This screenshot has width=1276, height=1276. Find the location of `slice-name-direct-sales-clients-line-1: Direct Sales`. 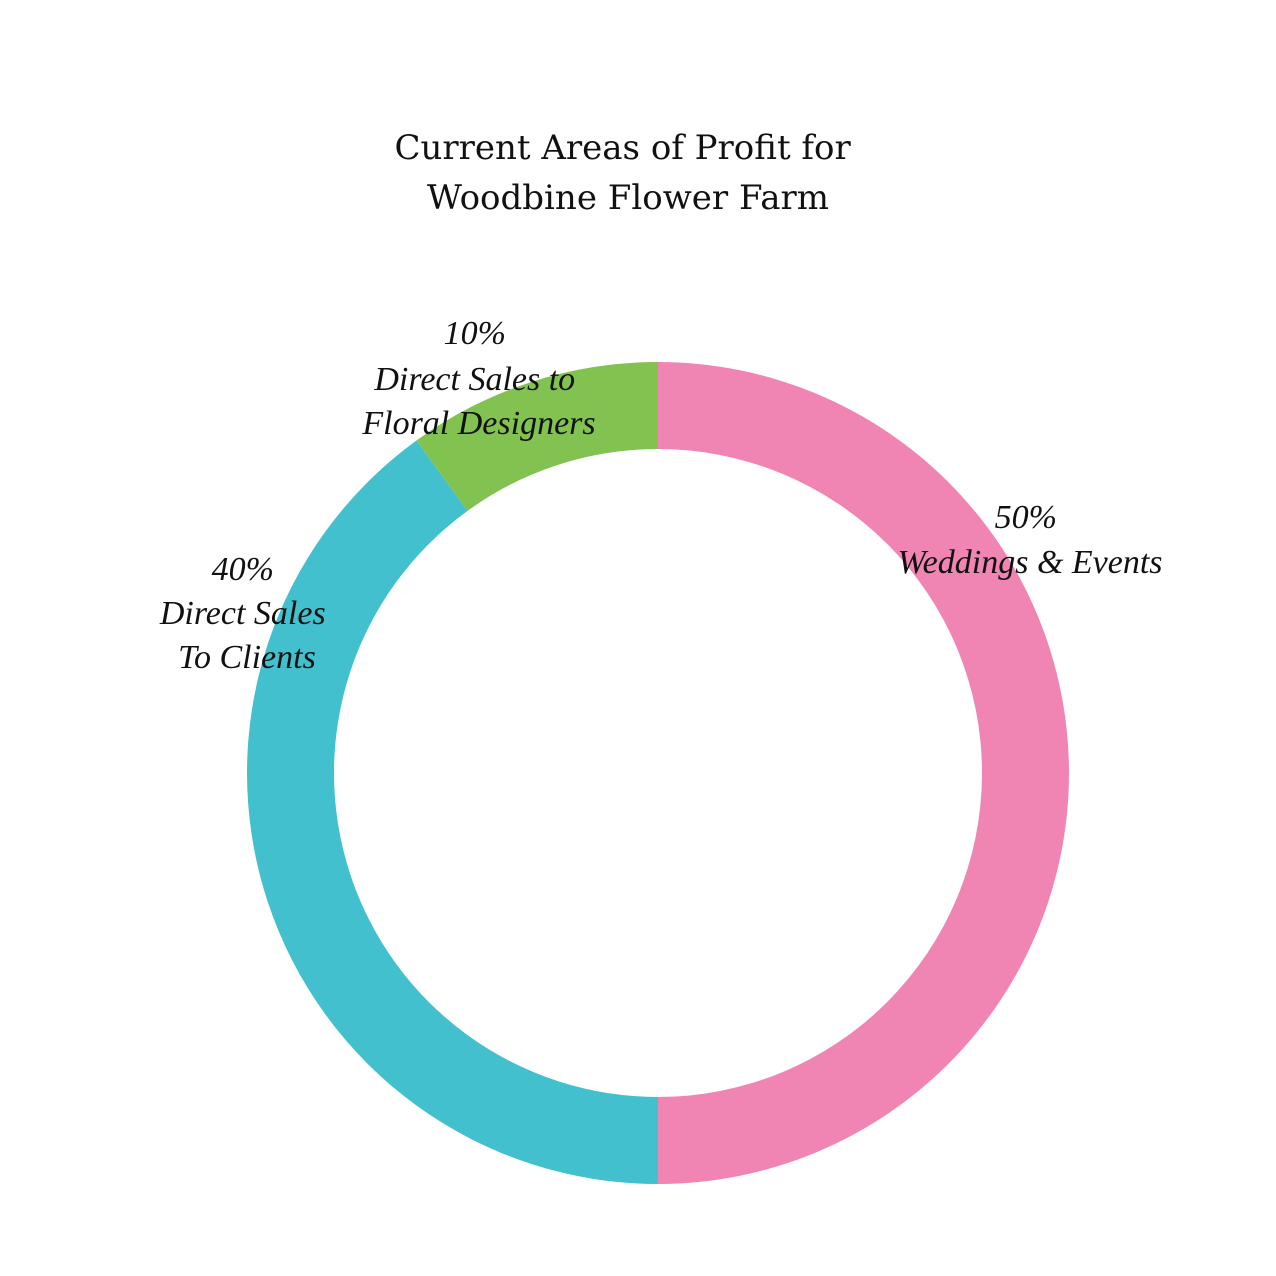

slice-name-direct-sales-clients-line-1: Direct Sales is located at coordinates (242, 613).